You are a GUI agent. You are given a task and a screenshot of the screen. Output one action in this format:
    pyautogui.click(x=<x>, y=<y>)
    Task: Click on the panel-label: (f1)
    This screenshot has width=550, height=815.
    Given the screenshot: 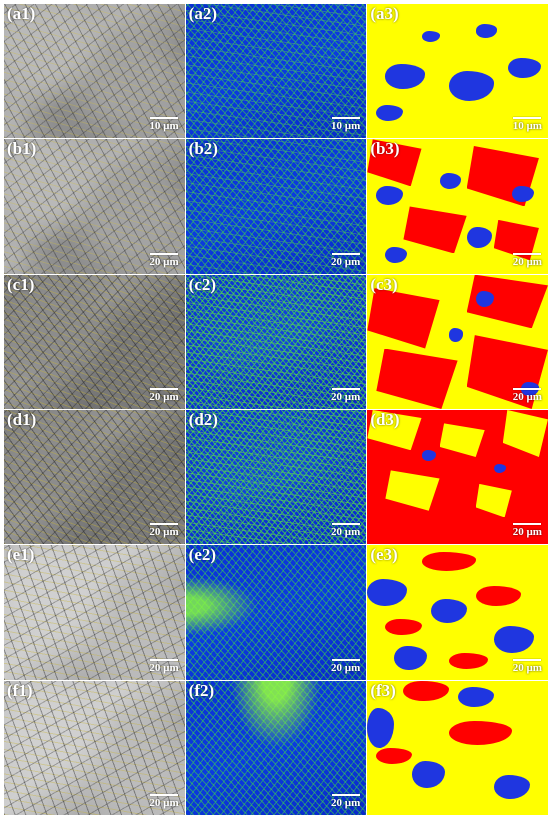 What is the action you would take?
    pyautogui.click(x=20, y=690)
    